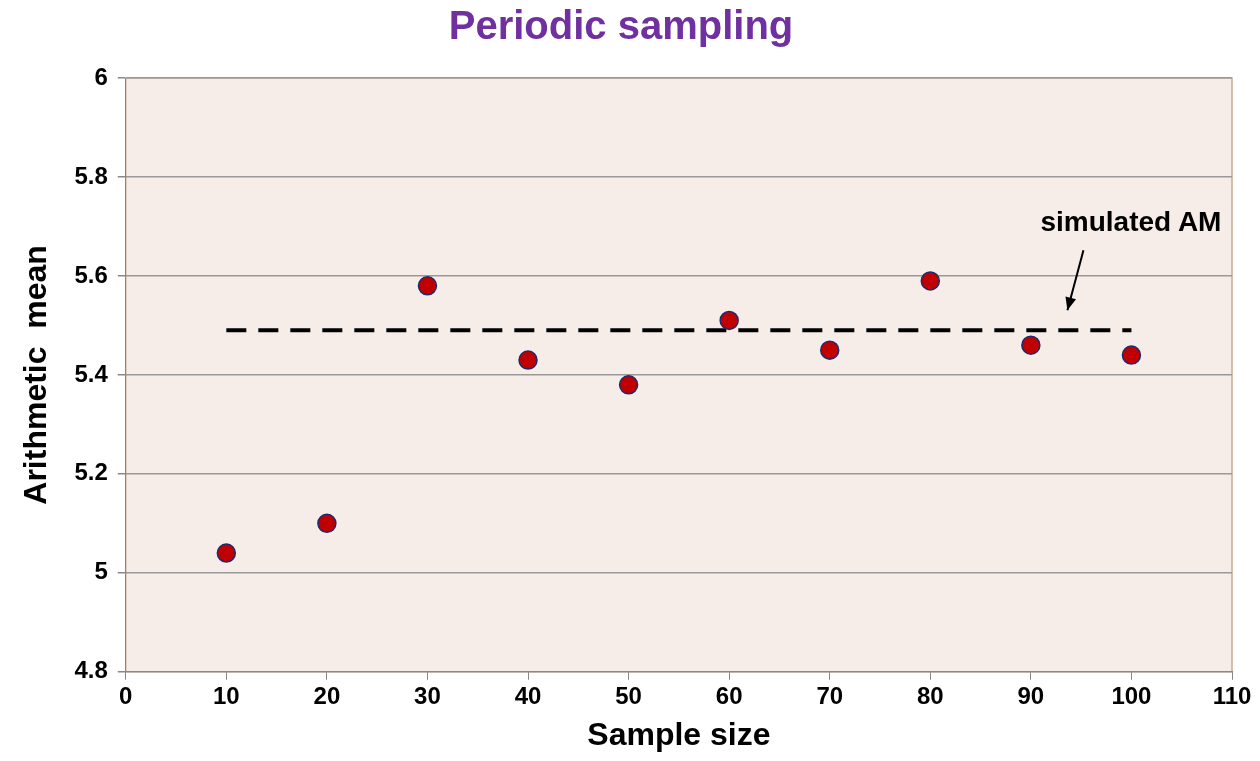 The image size is (1260, 761). Describe the element at coordinates (327, 695) in the screenshot. I see `x-tick-label: 20` at that location.